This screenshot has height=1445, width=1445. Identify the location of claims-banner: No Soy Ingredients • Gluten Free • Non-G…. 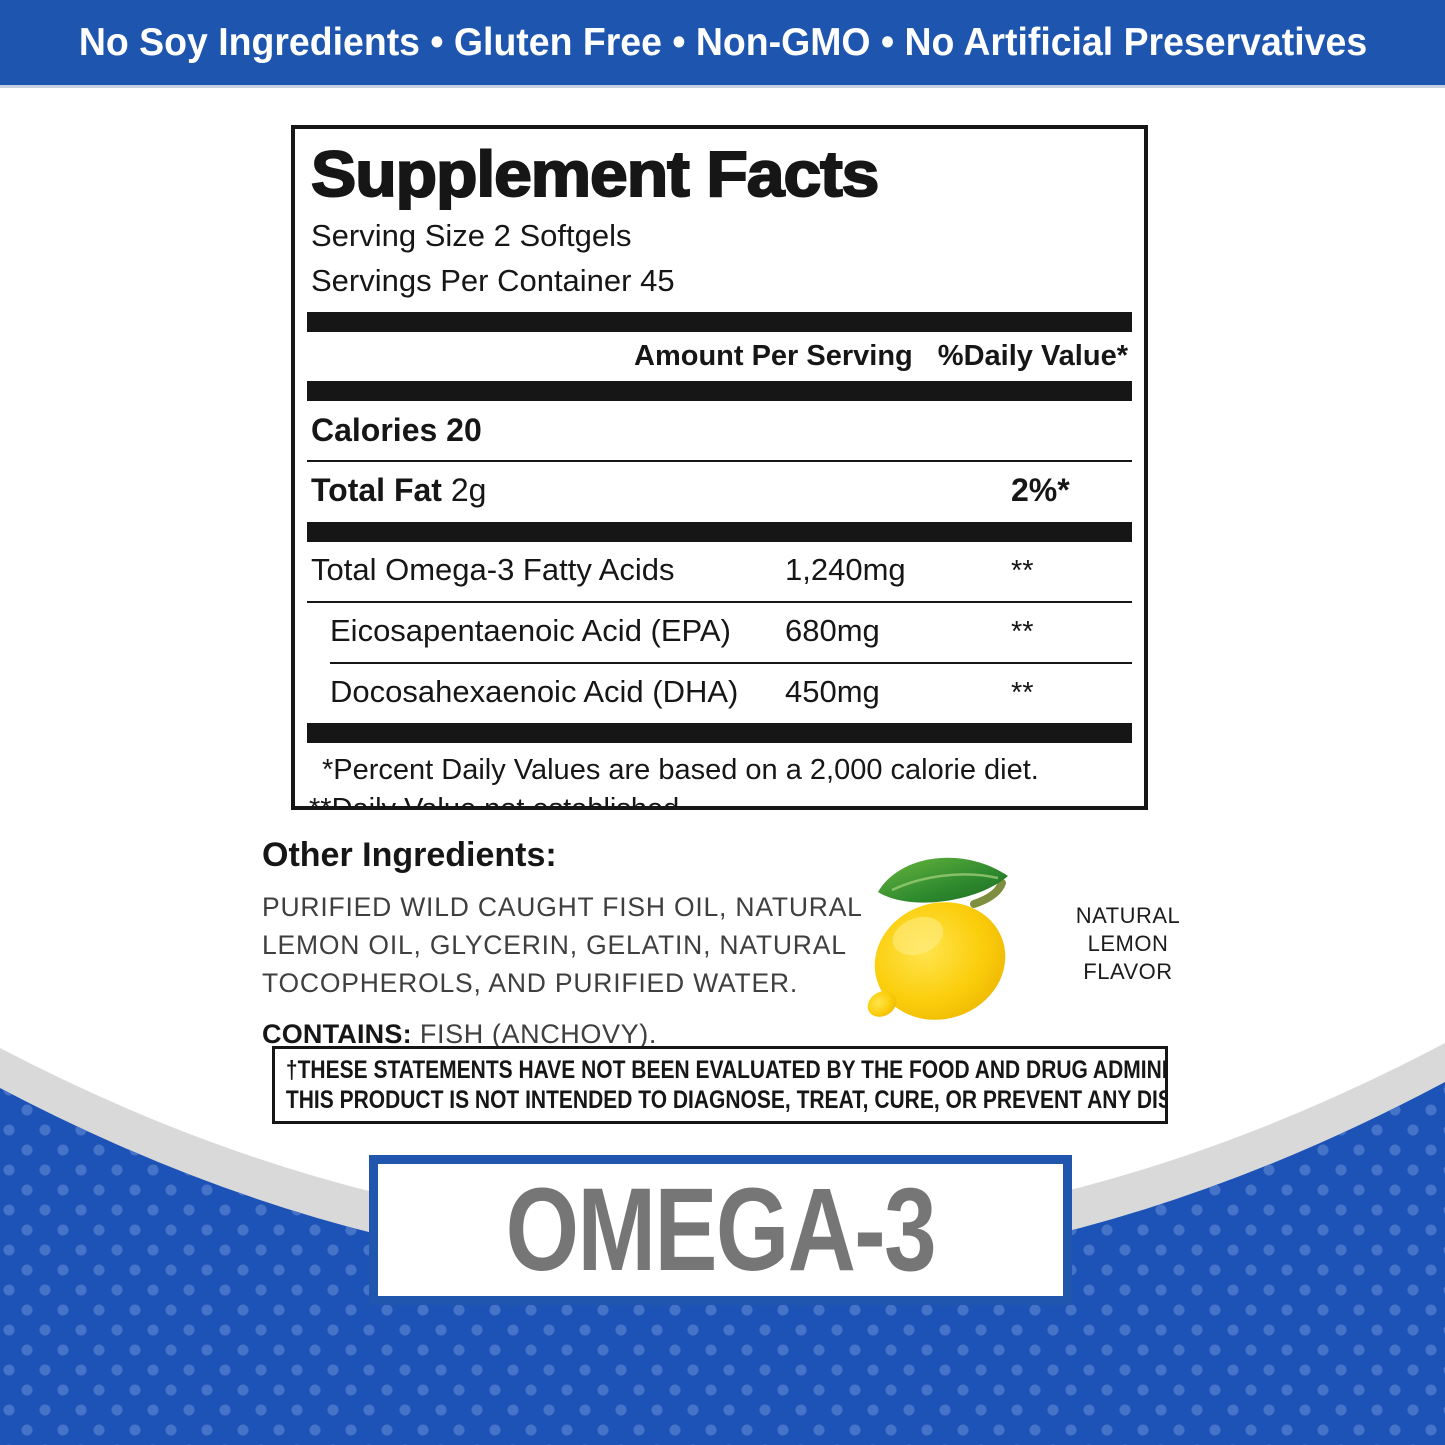
(722, 44).